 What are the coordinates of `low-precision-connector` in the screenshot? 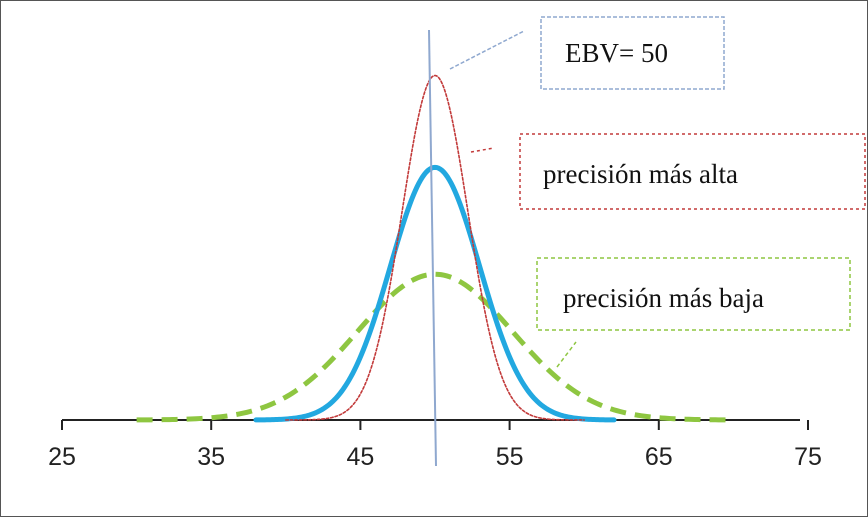 It's located at (566, 354).